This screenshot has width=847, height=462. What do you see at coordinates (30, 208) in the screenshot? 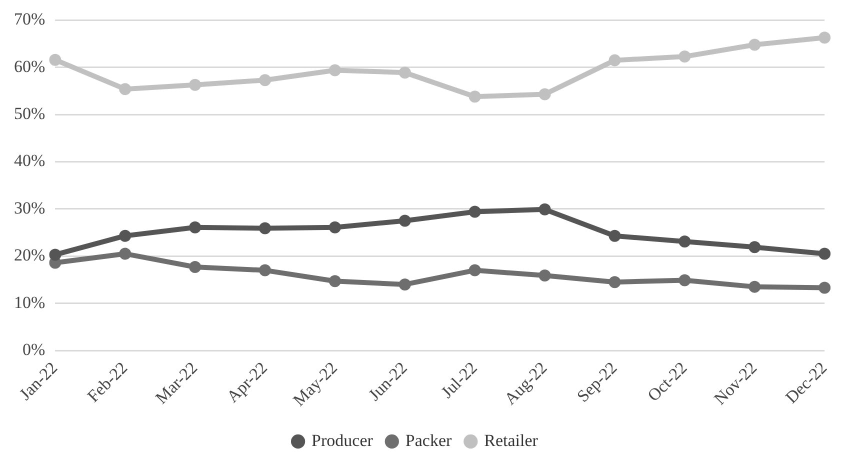
I see `y-tick-label: 30%` at bounding box center [30, 208].